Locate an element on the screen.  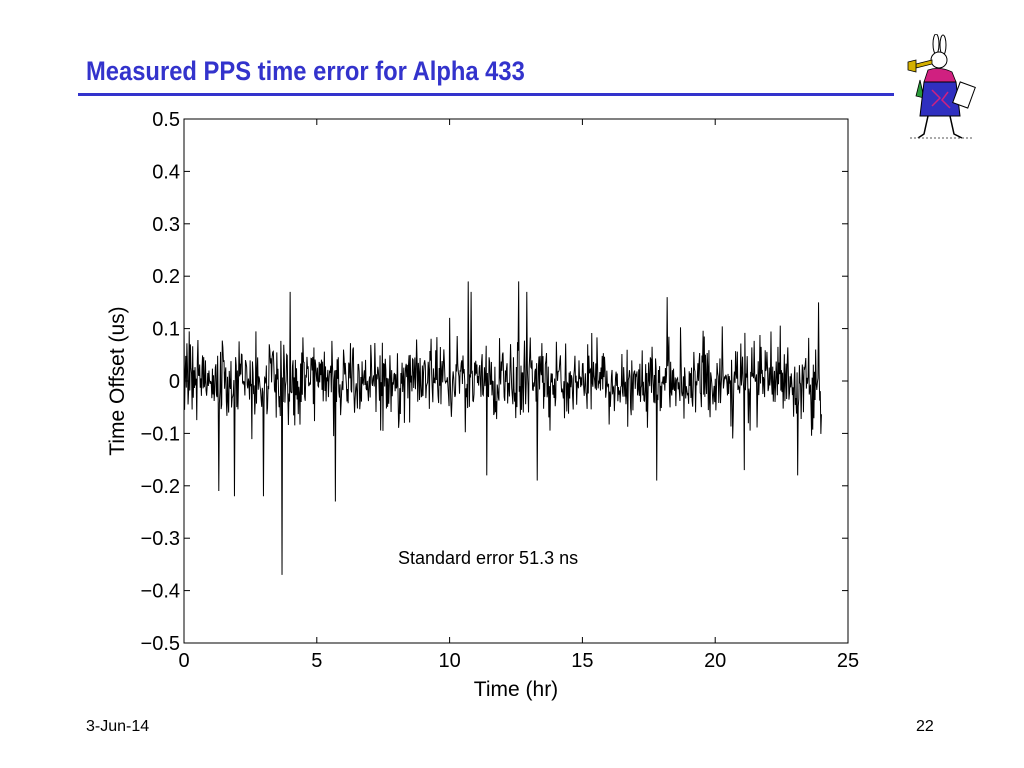
y-tick-label: −0.5 is located at coordinates (160, 644).